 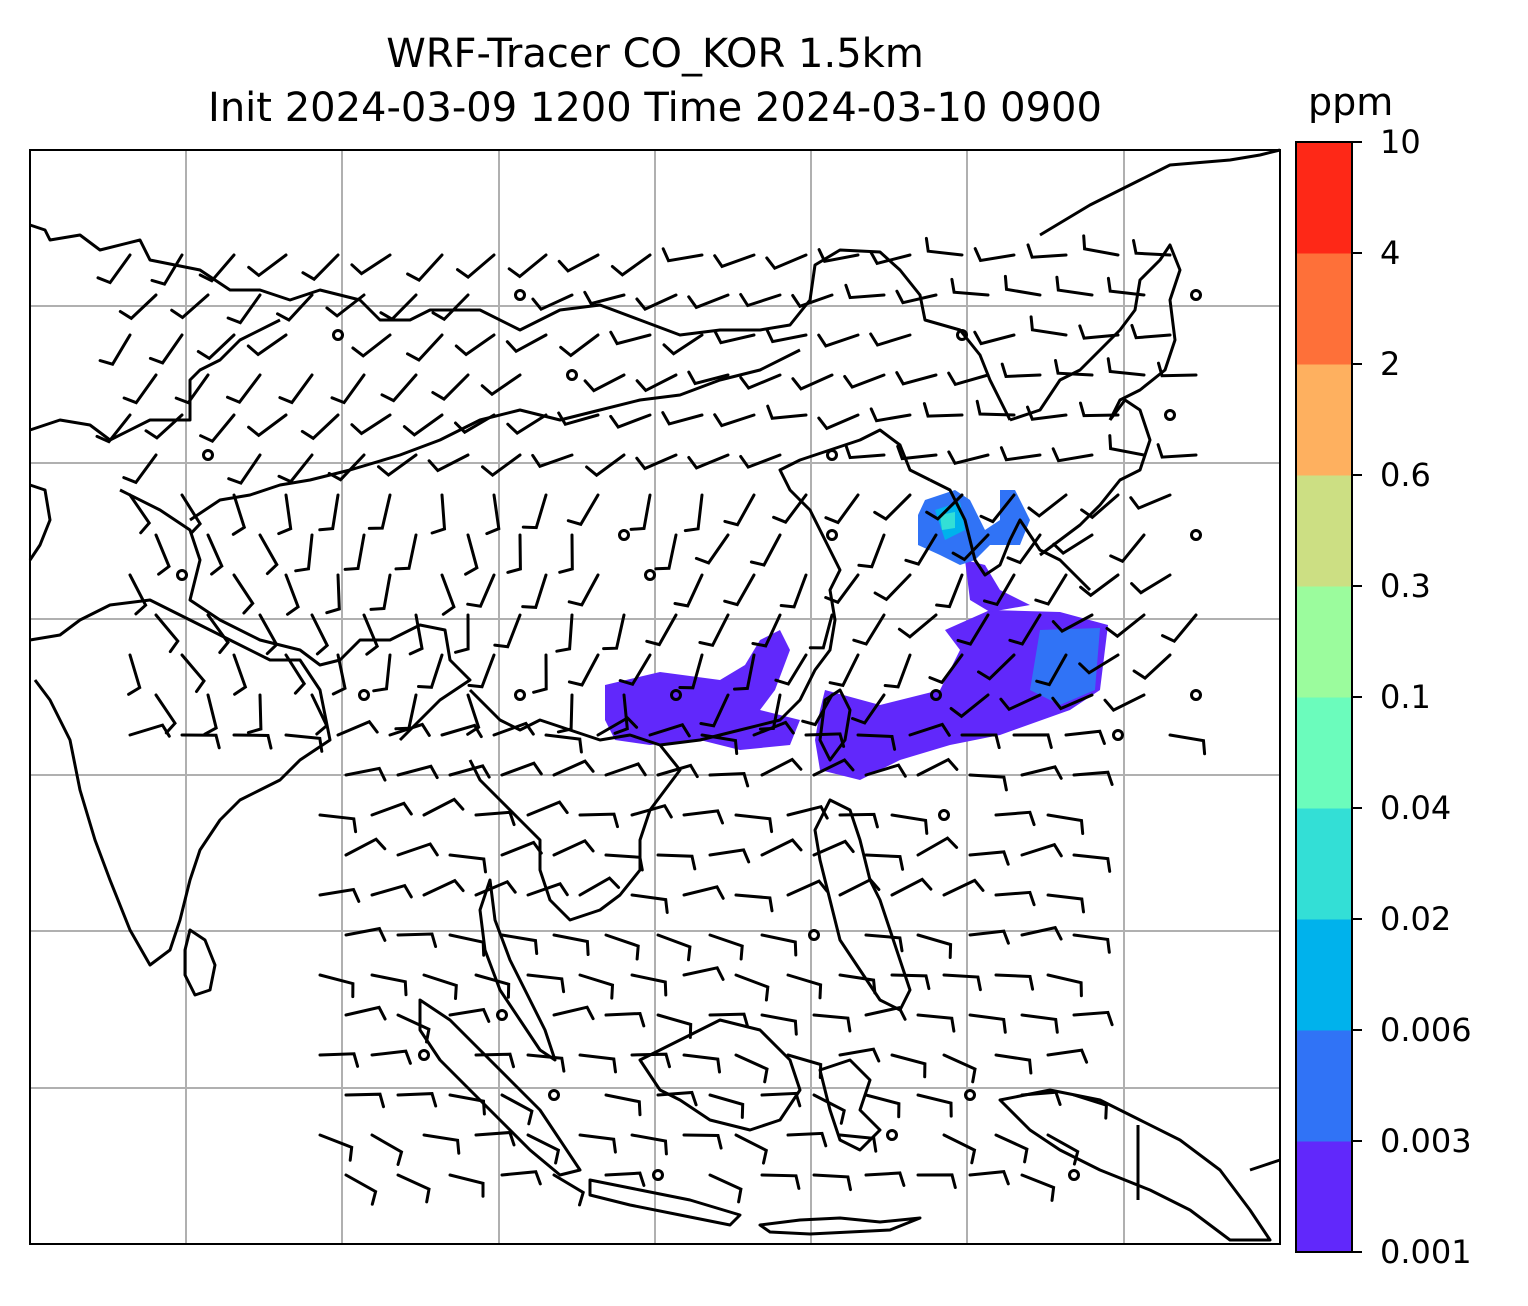 What do you see at coordinates (200, 962) in the screenshot?
I see `coastline-sri-lanka` at bounding box center [200, 962].